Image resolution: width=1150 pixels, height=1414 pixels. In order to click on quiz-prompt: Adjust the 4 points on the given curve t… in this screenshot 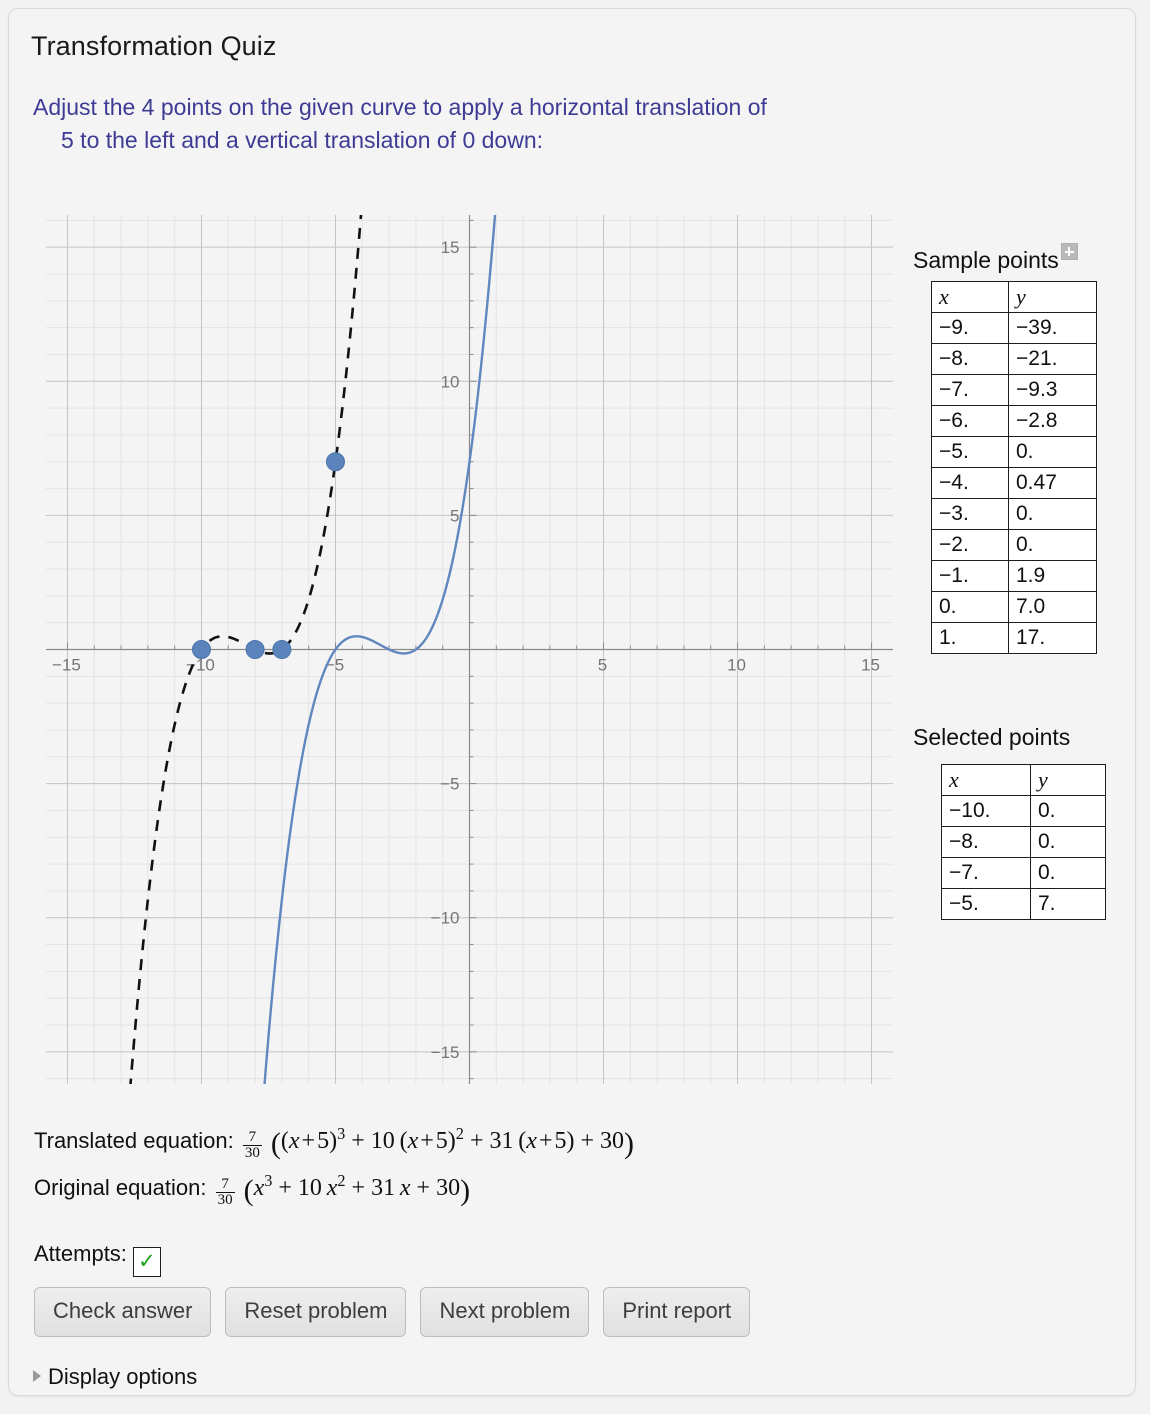, I will do `click(483, 123)`.